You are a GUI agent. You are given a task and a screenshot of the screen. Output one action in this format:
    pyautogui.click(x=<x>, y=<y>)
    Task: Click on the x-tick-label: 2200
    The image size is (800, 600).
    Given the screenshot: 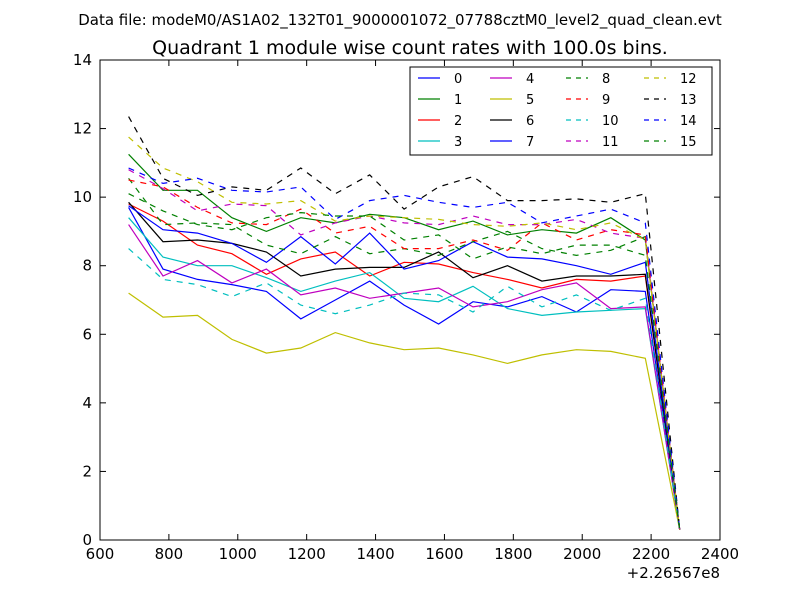 What is the action you would take?
    pyautogui.click(x=651, y=554)
    